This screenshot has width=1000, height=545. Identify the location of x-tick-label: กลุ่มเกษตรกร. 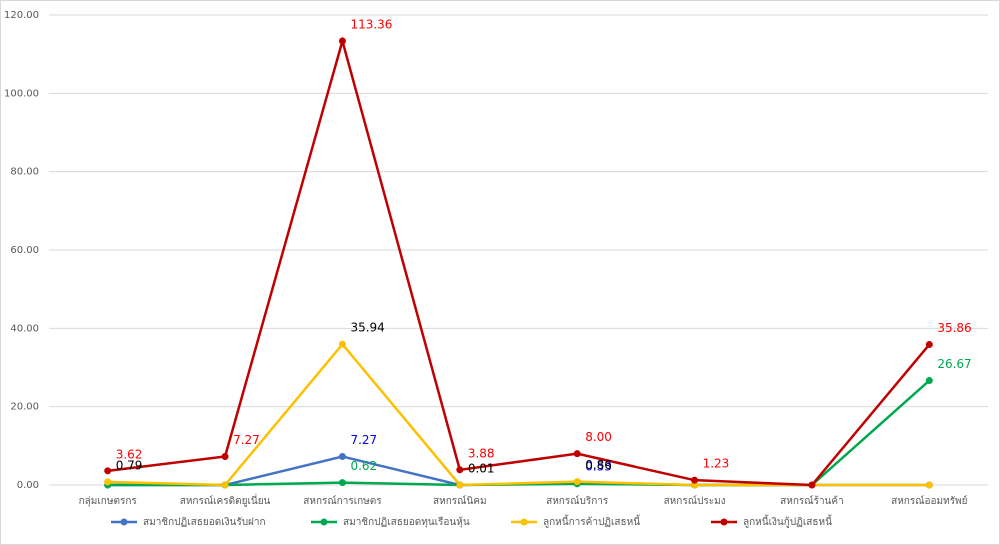
(108, 501).